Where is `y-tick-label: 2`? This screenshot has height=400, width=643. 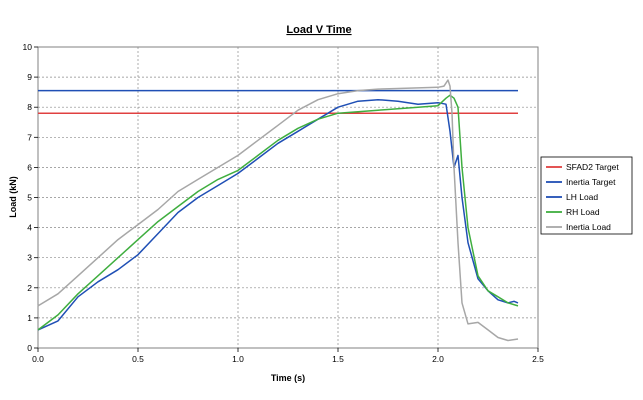
y-tick-label: 2 is located at coordinates (29, 288).